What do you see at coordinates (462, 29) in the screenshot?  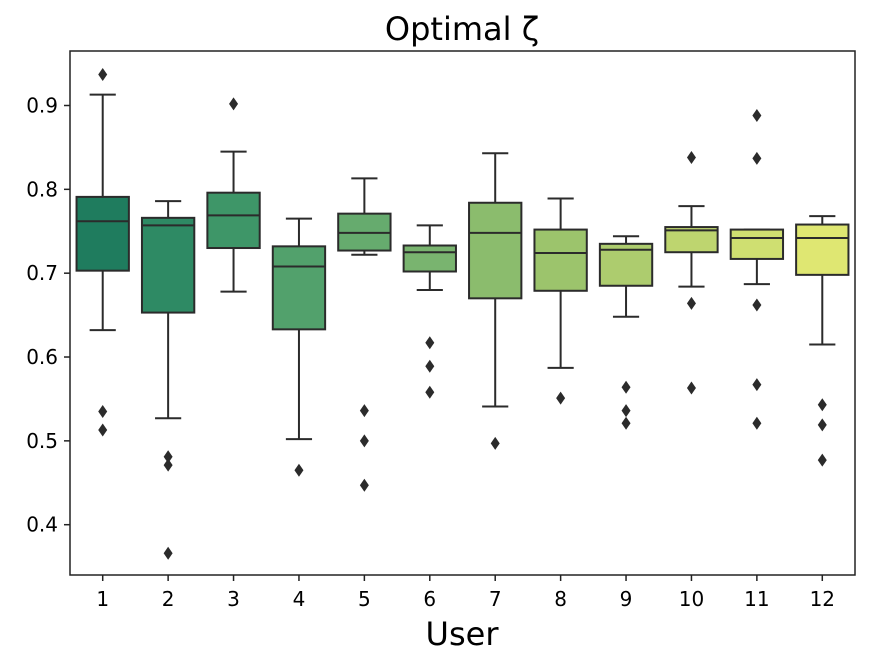 I see `chart-title: Optimal ζ` at bounding box center [462, 29].